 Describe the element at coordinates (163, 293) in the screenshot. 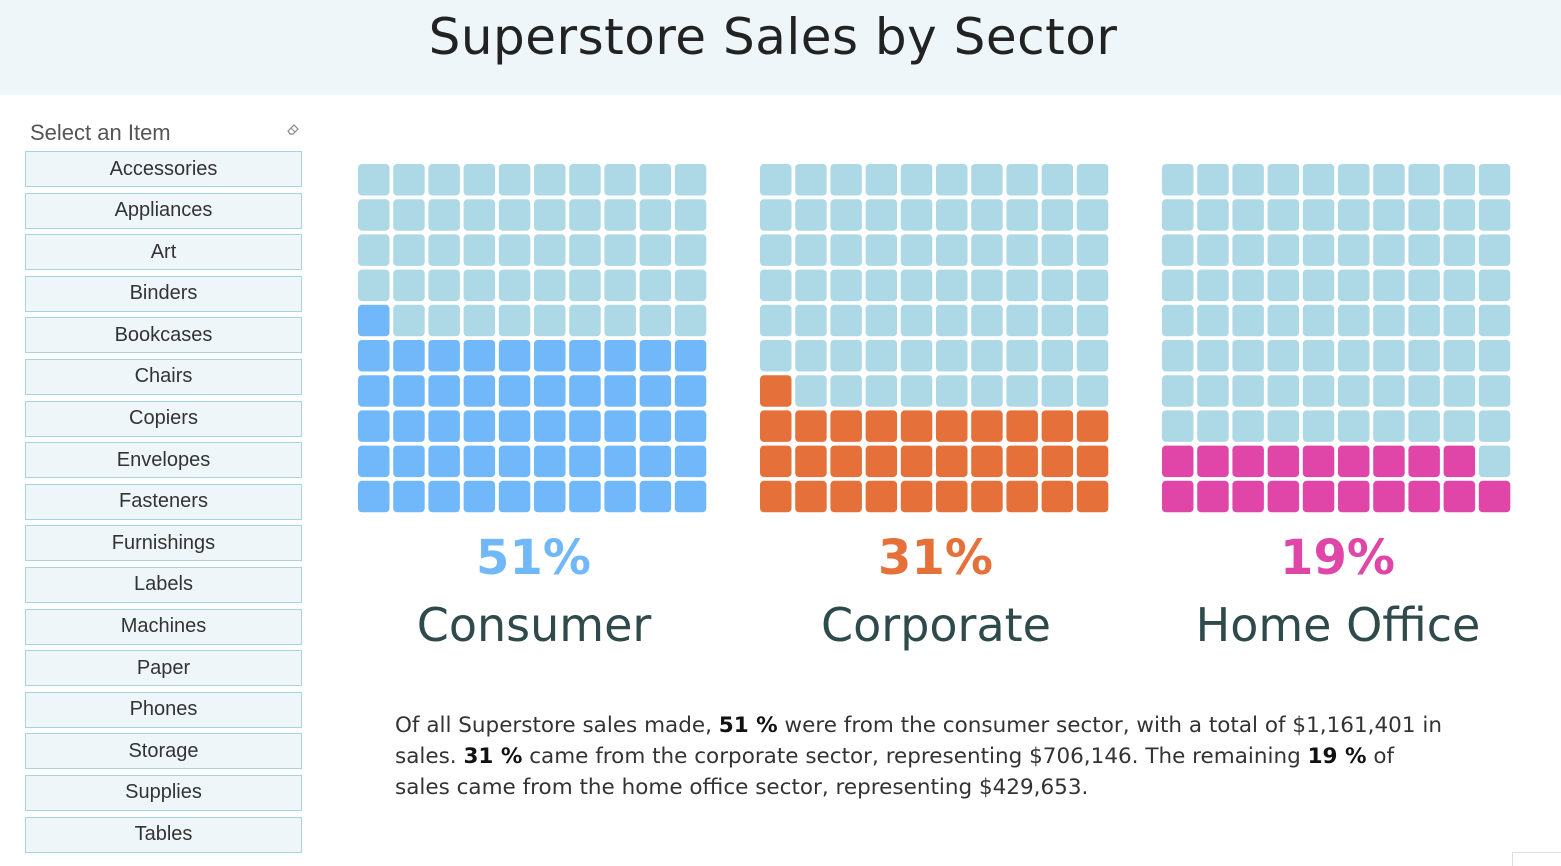

I see `filter-item-binders: Binders` at that location.